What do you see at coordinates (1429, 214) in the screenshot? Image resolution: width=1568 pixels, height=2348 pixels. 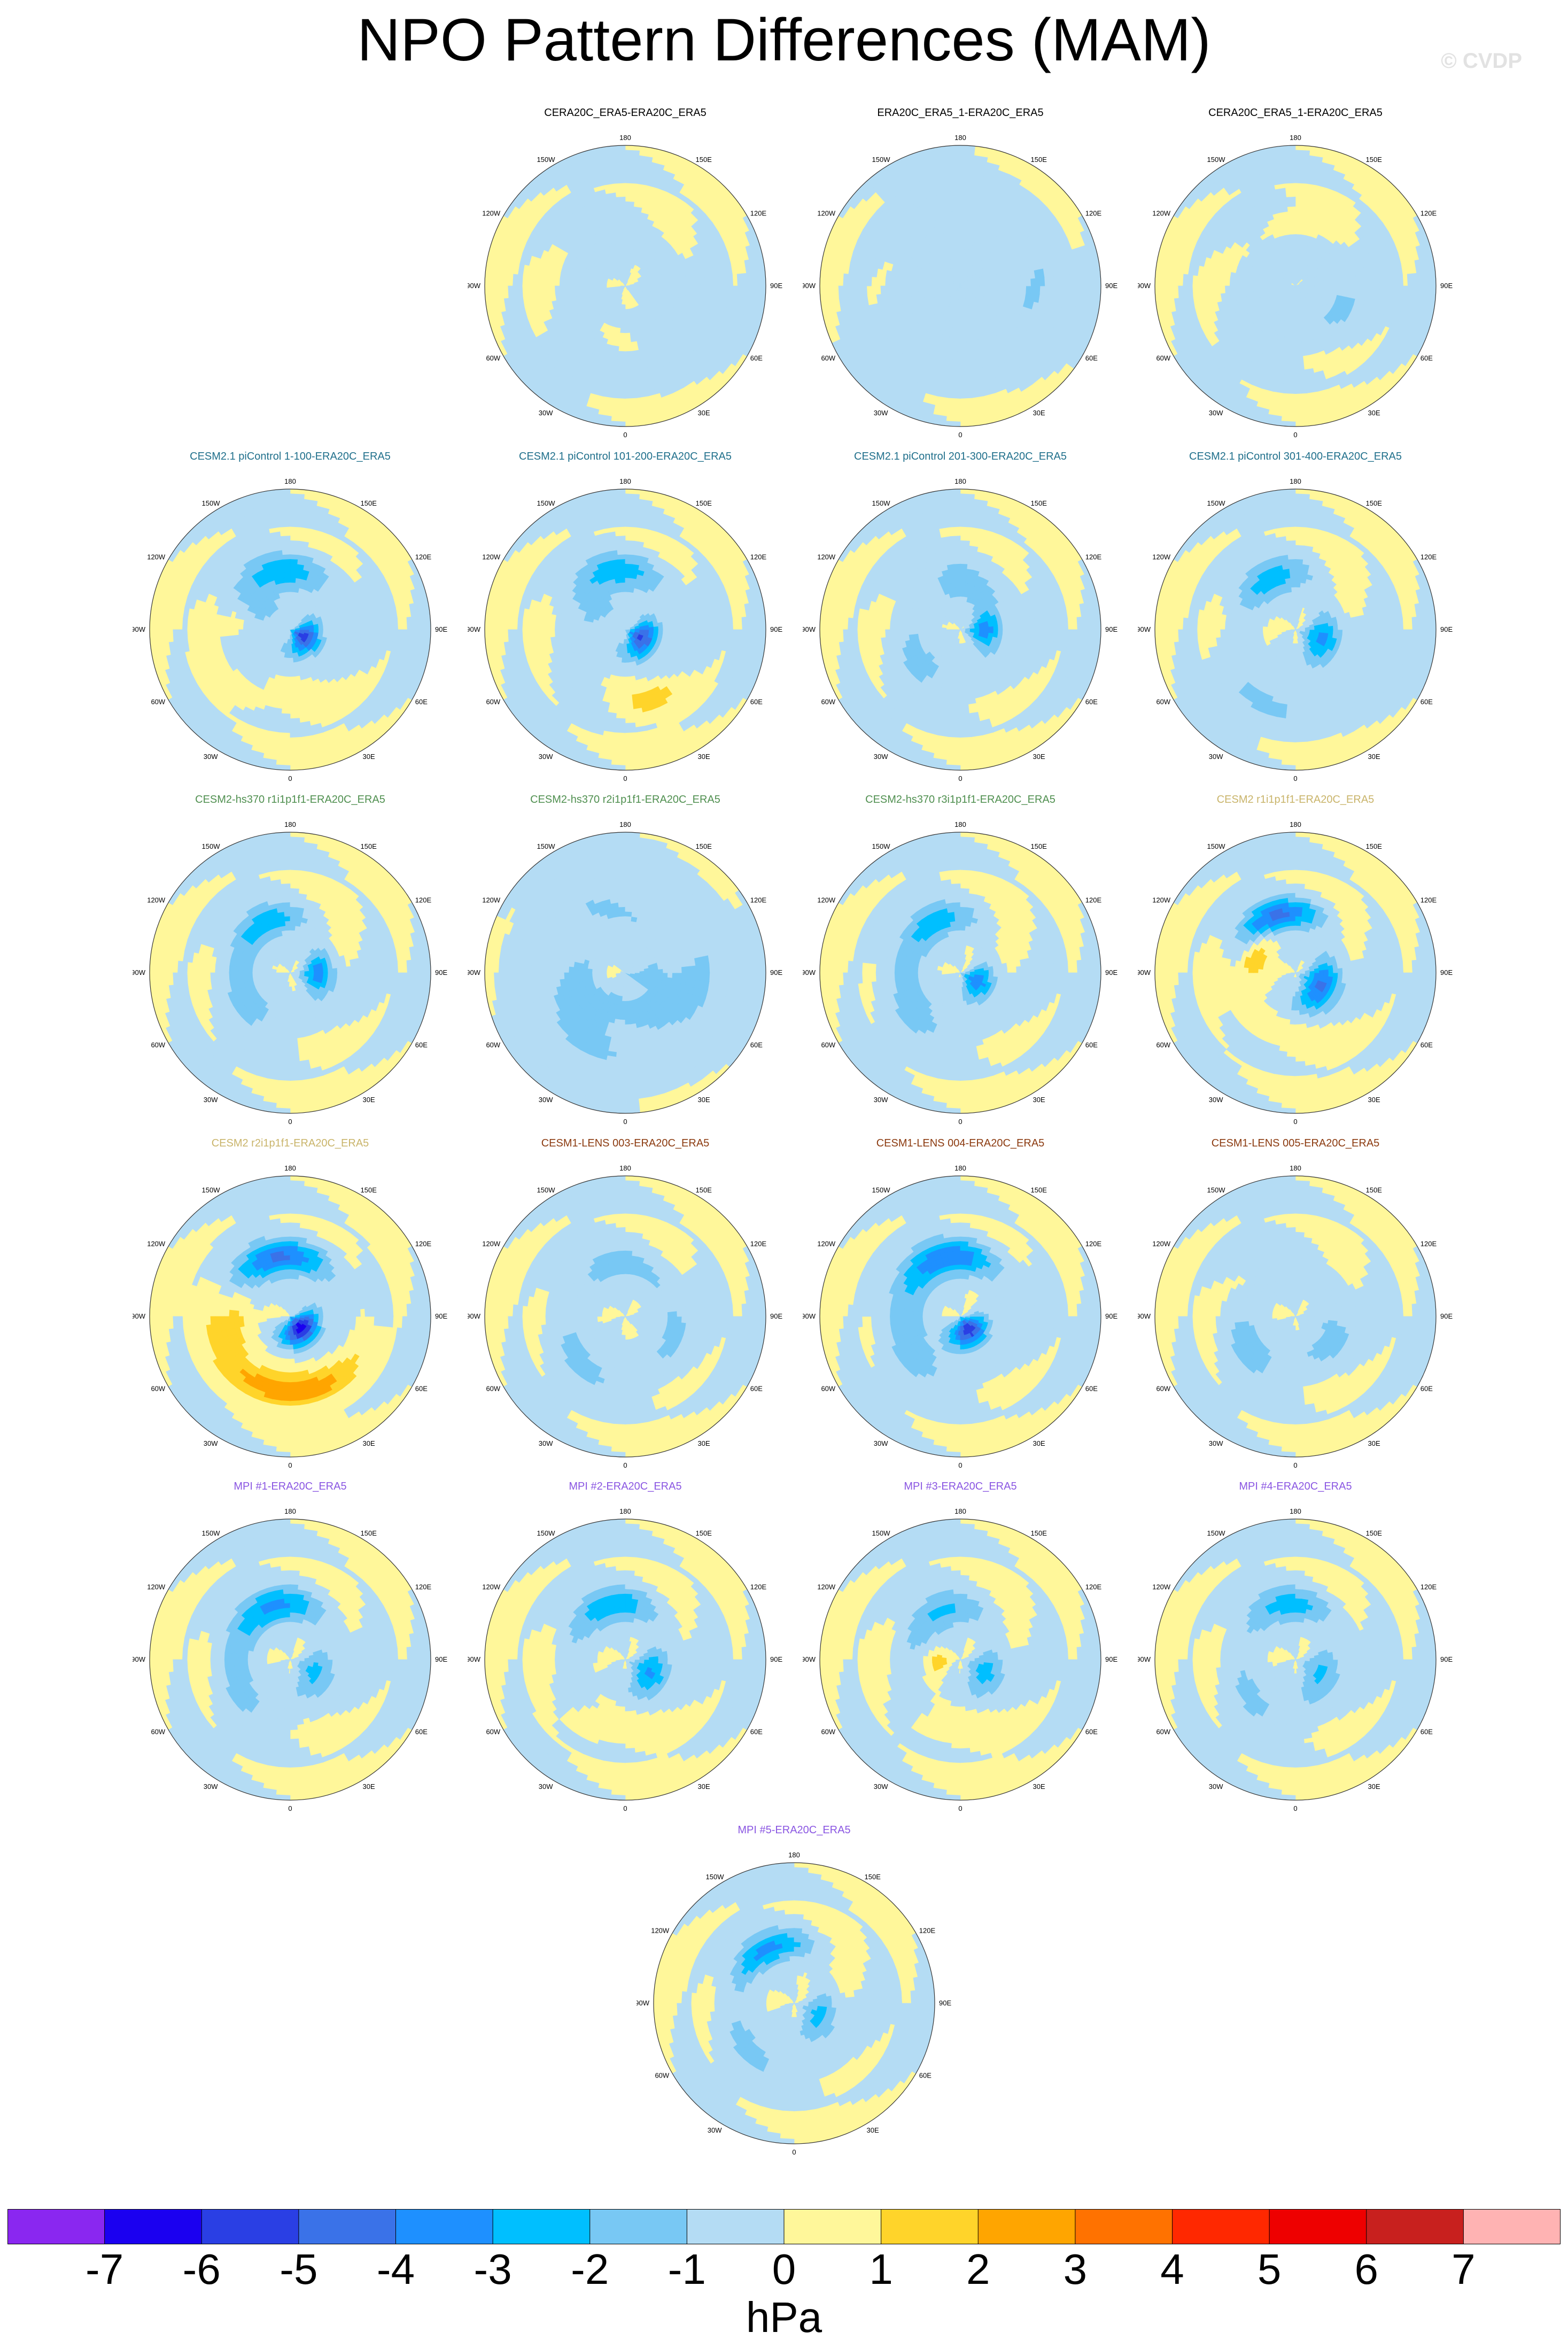 I see `longitude-label: 120E` at bounding box center [1429, 214].